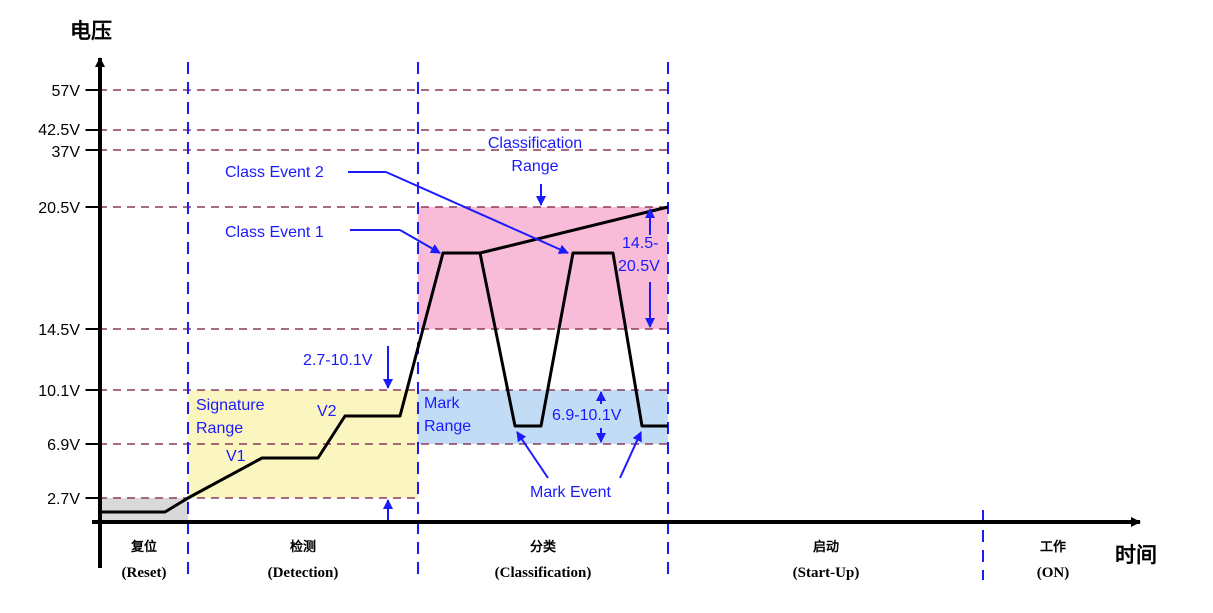 The width and height of the screenshot is (1213, 613). What do you see at coordinates (274, 172) in the screenshot?
I see `class-event-2-label: Class Event 2` at bounding box center [274, 172].